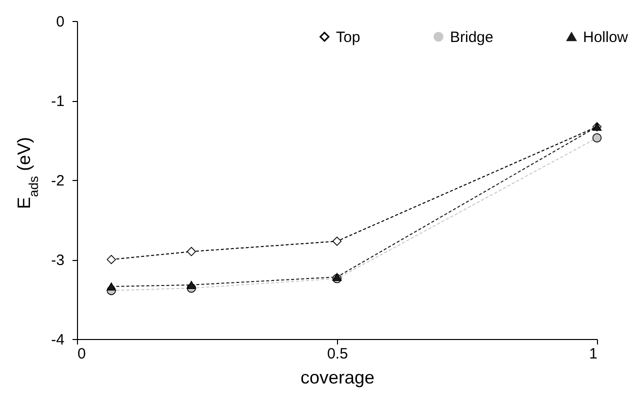 This screenshot has height=401, width=636. What do you see at coordinates (57, 101) in the screenshot?
I see `y-tick-label: -1` at bounding box center [57, 101].